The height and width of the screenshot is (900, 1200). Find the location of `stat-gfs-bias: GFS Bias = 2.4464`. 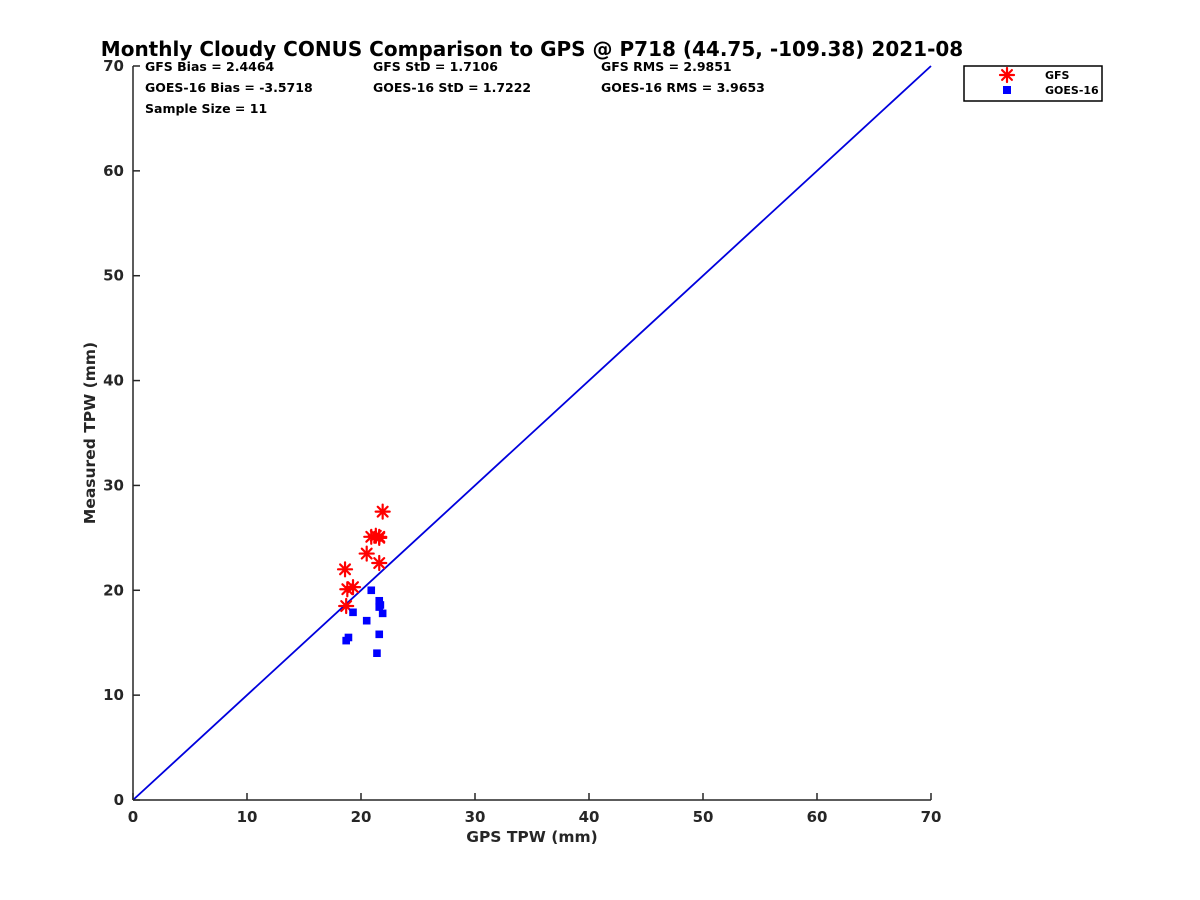

stat-gfs-bias: GFS Bias = 2.4464 is located at coordinates (210, 66).